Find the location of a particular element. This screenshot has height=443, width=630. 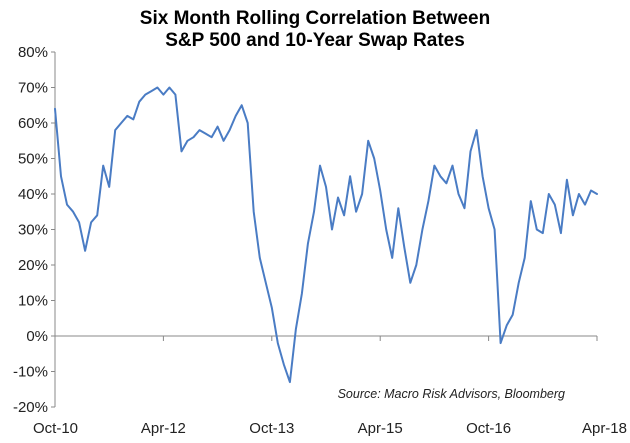

x-tick-label: Apr-15 is located at coordinates (380, 428).